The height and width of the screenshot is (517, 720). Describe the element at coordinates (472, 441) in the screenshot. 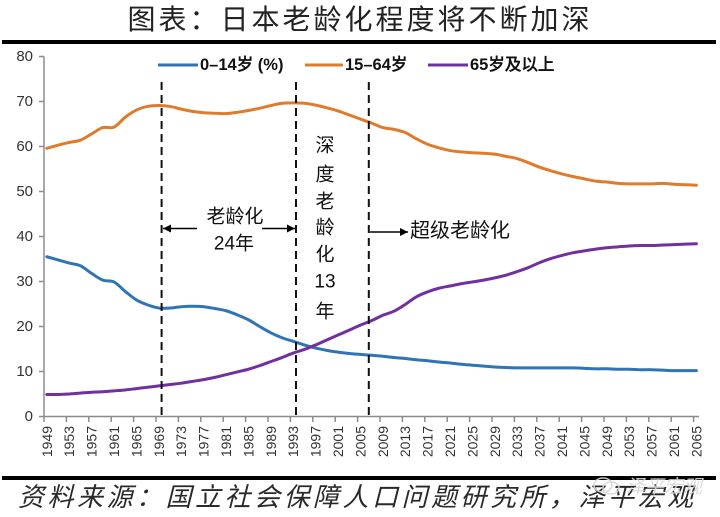

I see `x-tick-label: 2025` at that location.